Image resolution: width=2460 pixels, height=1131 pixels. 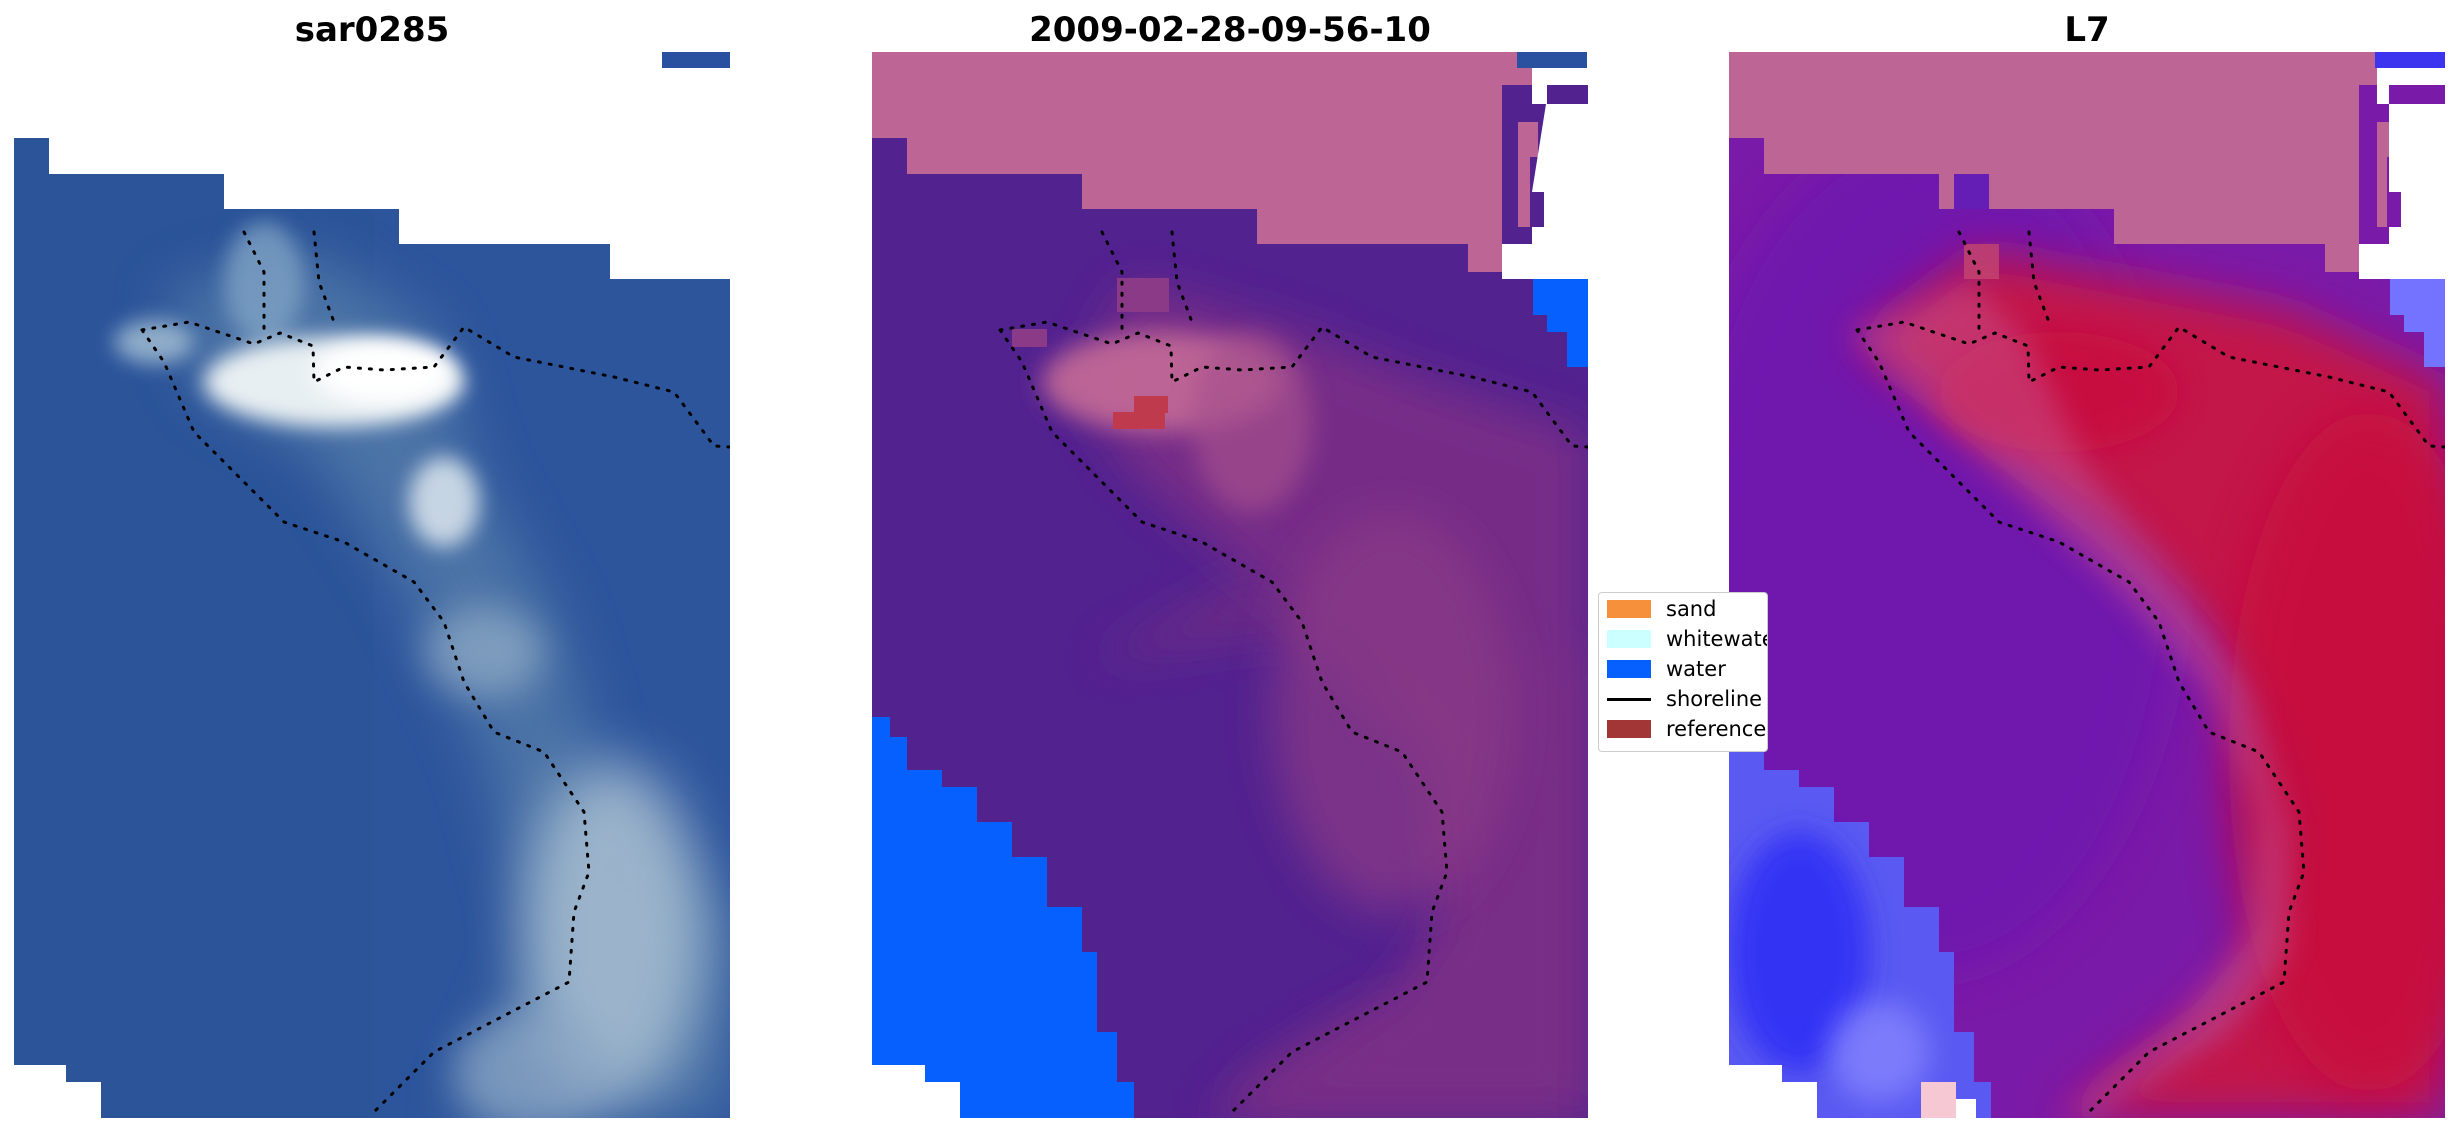 I want to click on legend-item-whitewater: whitewater, so click(x=1687, y=639).